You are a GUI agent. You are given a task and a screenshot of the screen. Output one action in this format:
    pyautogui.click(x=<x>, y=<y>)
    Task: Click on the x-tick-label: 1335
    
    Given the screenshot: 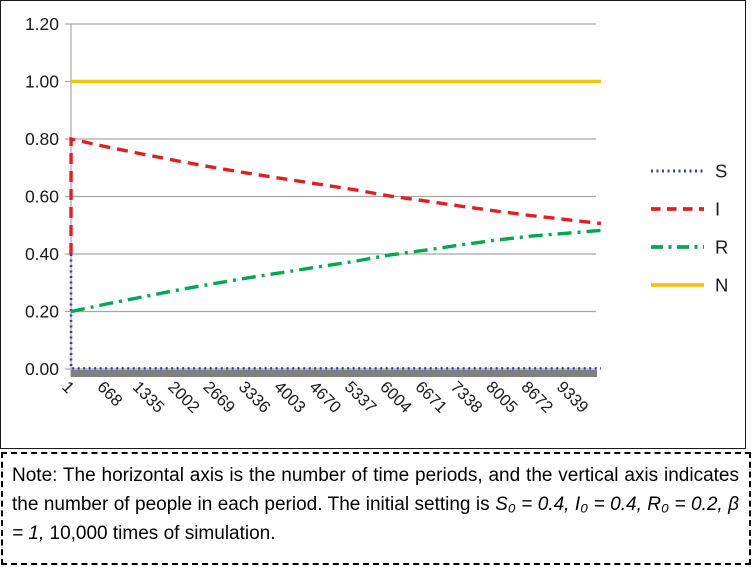 What is the action you would take?
    pyautogui.click(x=148, y=397)
    